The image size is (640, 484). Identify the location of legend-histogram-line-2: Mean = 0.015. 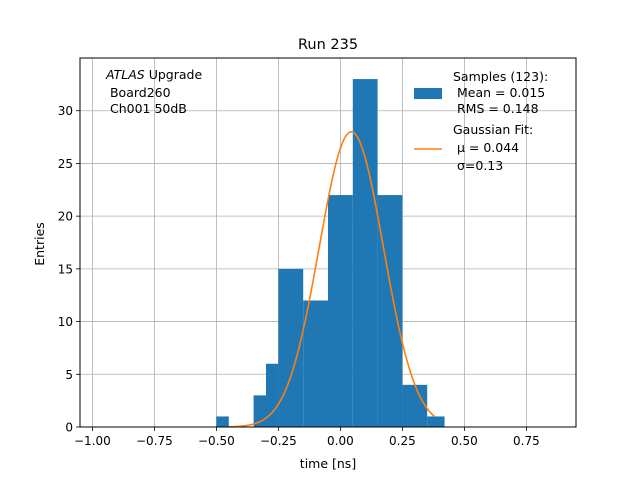
(499, 92).